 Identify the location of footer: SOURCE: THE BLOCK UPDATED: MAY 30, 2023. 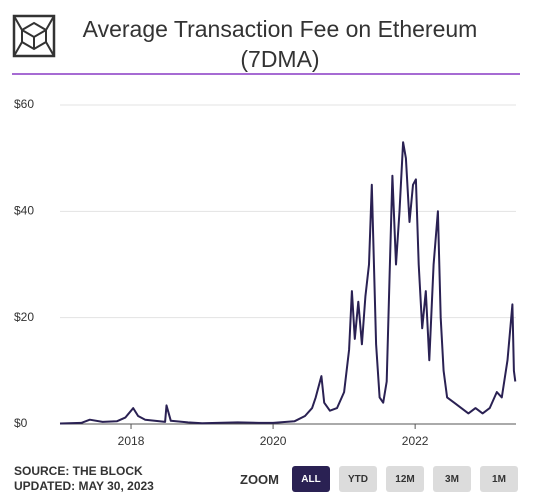
(84, 479).